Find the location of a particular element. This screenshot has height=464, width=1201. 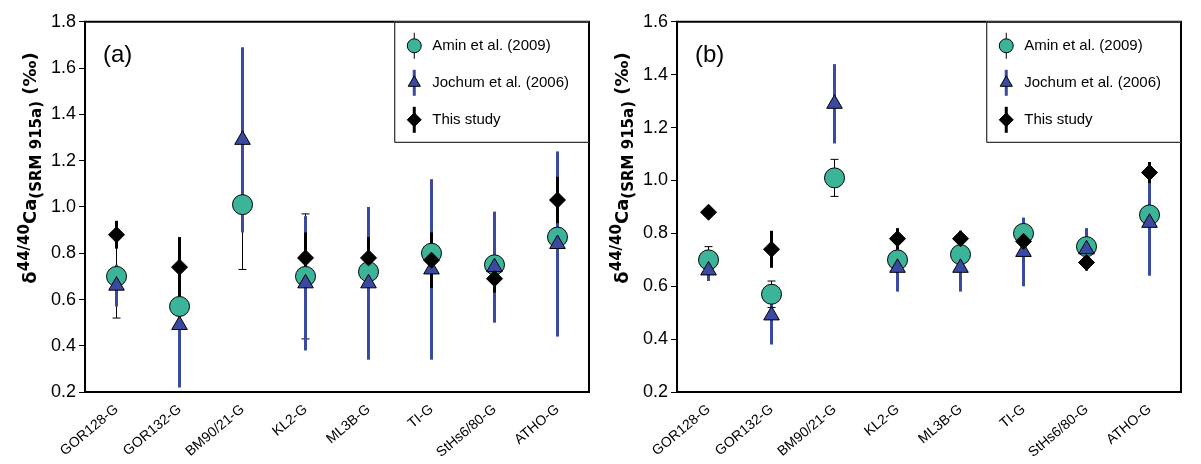

y-tick-label: 1.8 is located at coordinates (63, 20).